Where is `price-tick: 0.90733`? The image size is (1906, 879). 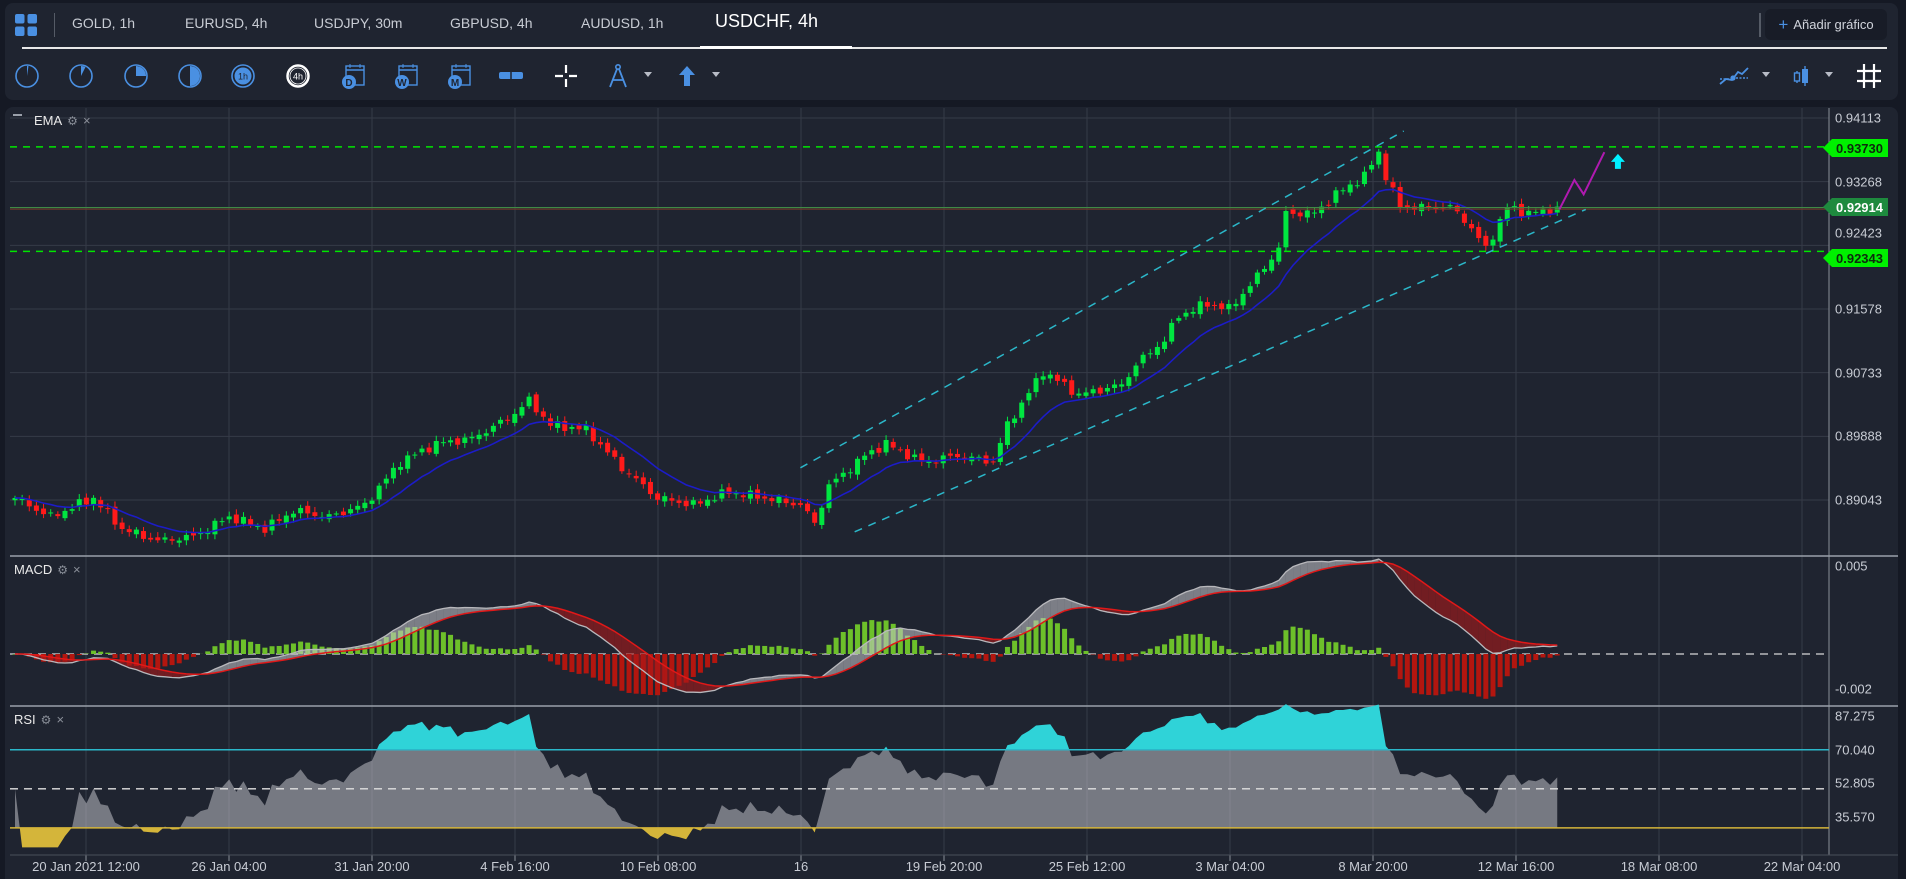 price-tick: 0.90733 is located at coordinates (1858, 373).